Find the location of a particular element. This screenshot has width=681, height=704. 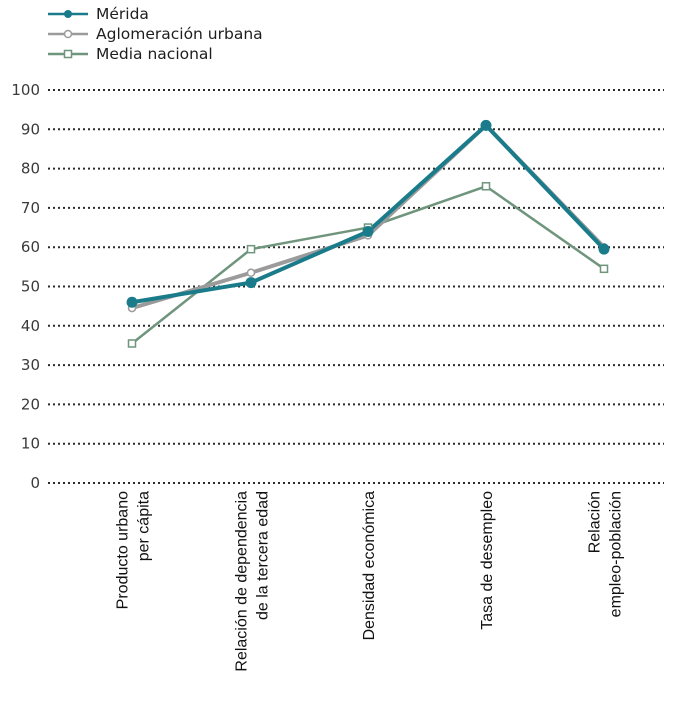

y-axis: 0 10 20 30 40 50 60 70 80 90 100 is located at coordinates (25, 286).